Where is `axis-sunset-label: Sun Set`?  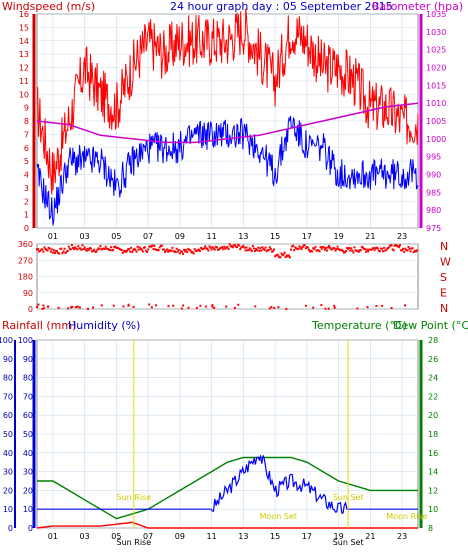
axis-sunset-label: Sun Set is located at coordinates (348, 542).